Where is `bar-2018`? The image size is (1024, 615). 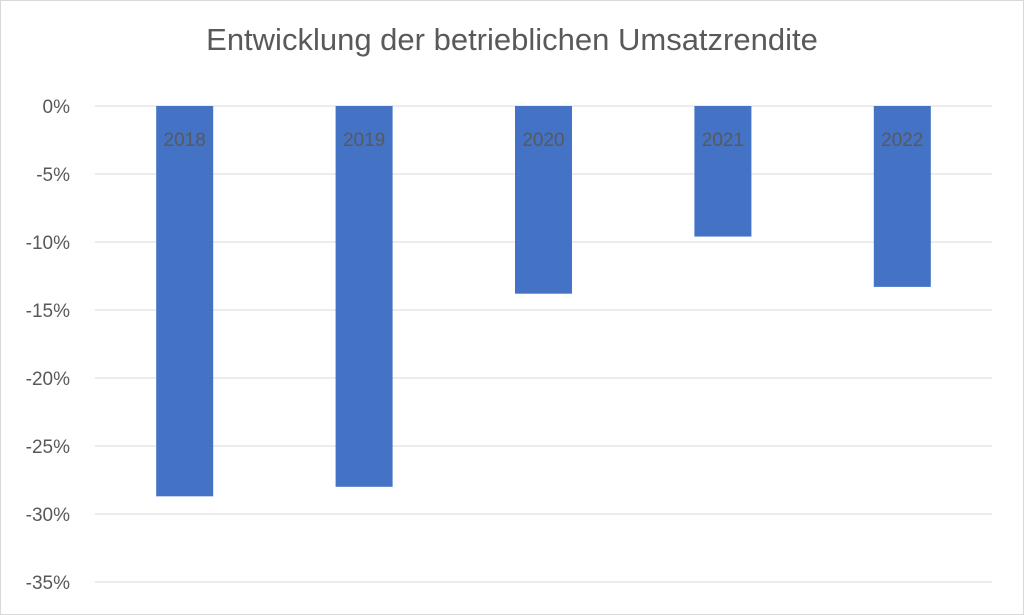
bar-2018 is located at coordinates (185, 301).